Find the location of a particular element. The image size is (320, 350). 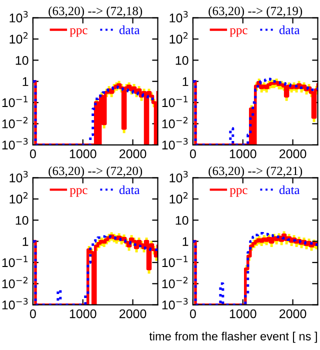

chart-title: (63,20) --> (72,19) is located at coordinates (255, 12).